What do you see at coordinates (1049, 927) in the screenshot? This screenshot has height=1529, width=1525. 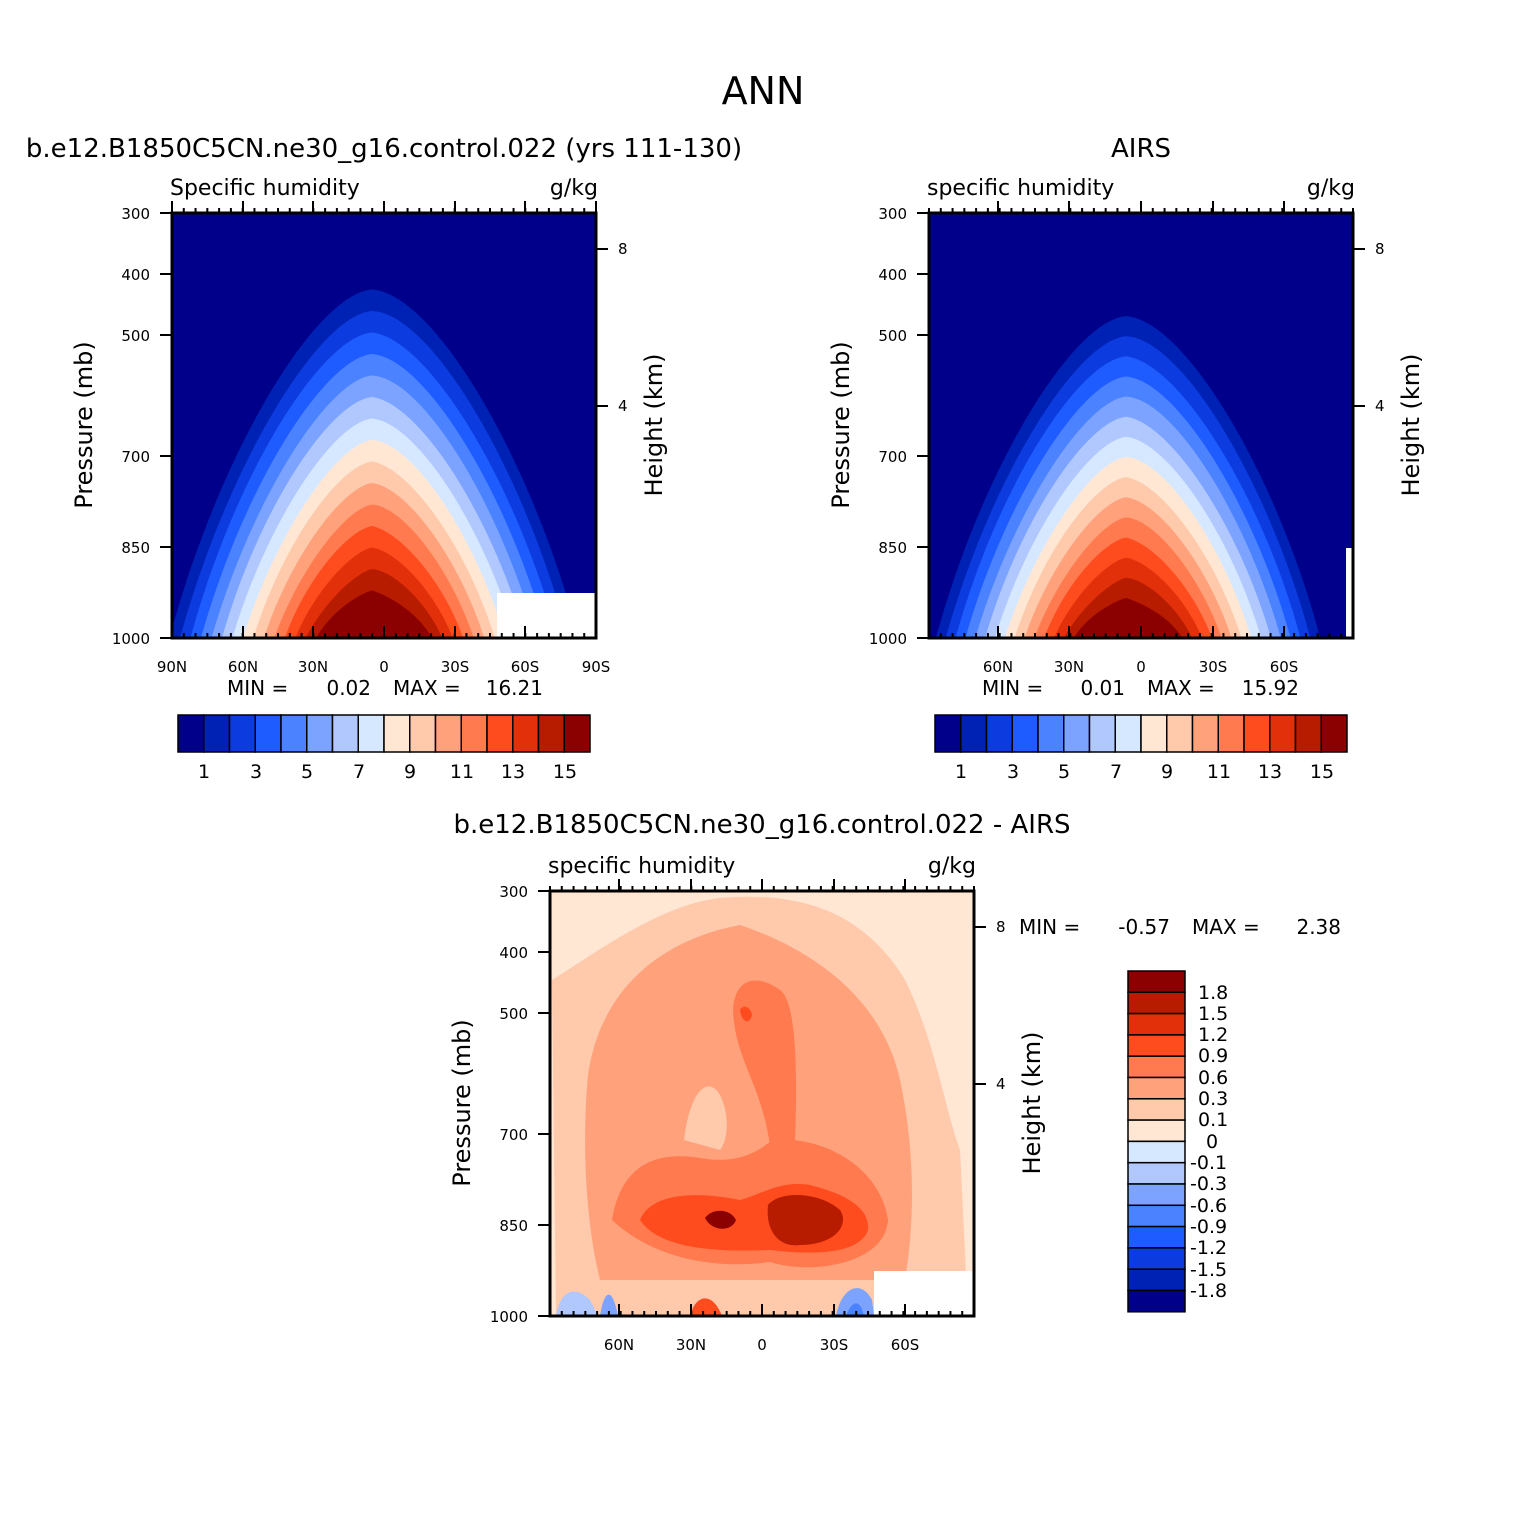 I see `panel-diff-min-label: MIN =` at bounding box center [1049, 927].